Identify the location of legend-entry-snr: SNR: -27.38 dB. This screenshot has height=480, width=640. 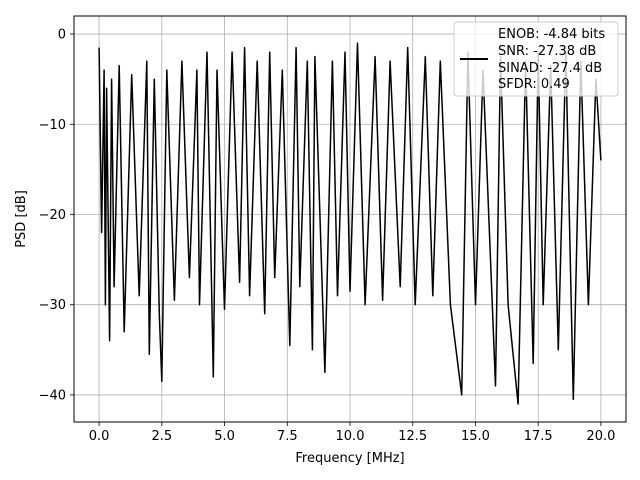
(547, 51).